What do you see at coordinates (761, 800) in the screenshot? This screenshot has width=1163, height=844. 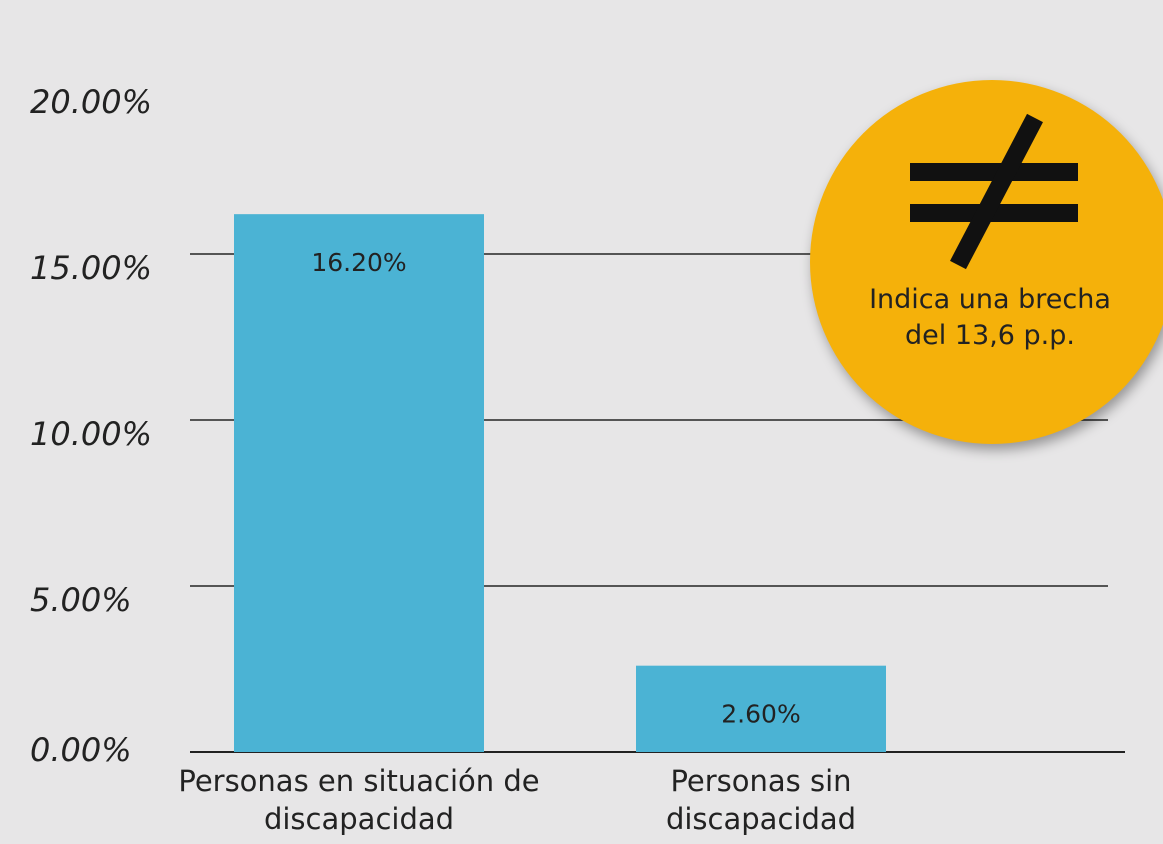 I see `x-tick-label: Personas sin discapacidad` at bounding box center [761, 800].